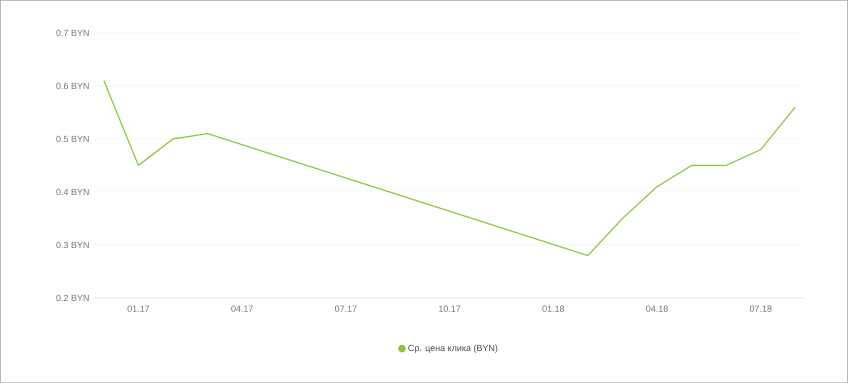 The height and width of the screenshot is (383, 848). I want to click on y-tick-label: 0.7 BYN, so click(72, 33).